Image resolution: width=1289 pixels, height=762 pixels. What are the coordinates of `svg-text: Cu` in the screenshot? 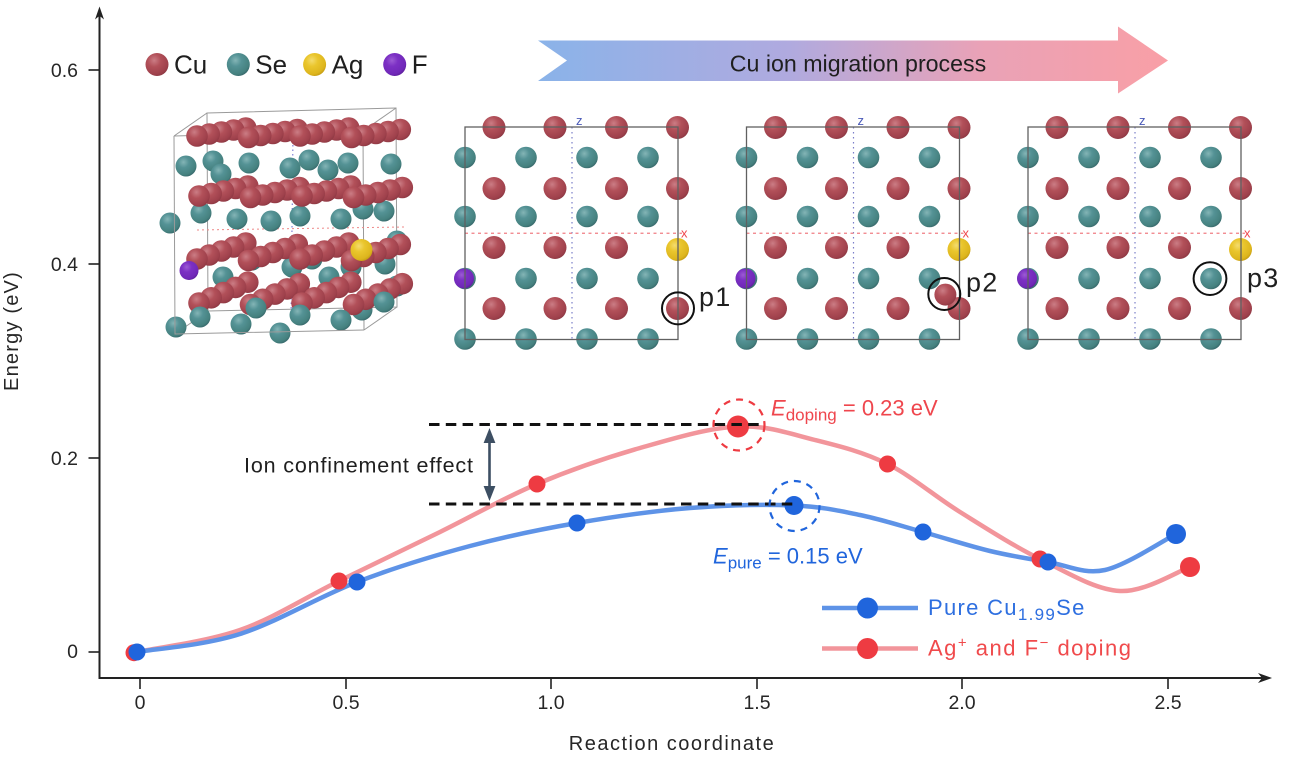 It's located at (190, 65).